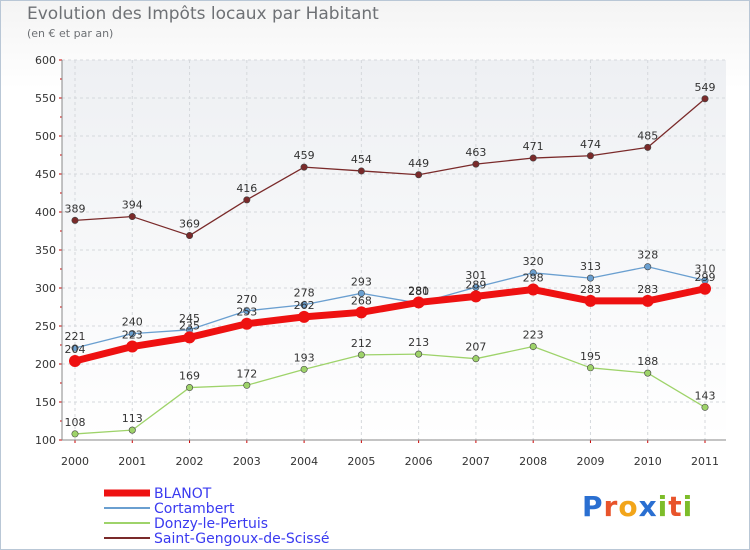 The height and width of the screenshot is (550, 750). I want to click on legend-label-donzy-le-pertuis: Donzy-le-Pertuis, so click(211, 524).